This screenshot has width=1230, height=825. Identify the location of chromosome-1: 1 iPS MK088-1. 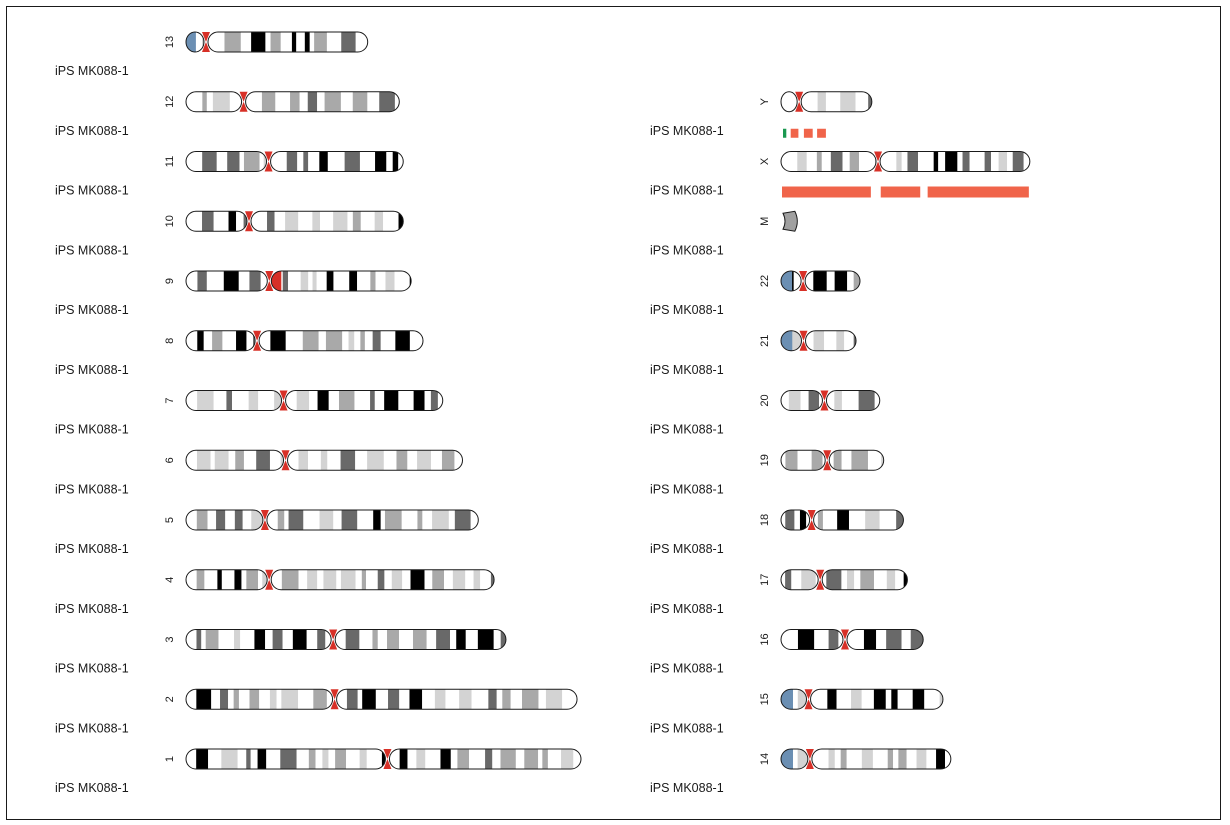
(318, 771).